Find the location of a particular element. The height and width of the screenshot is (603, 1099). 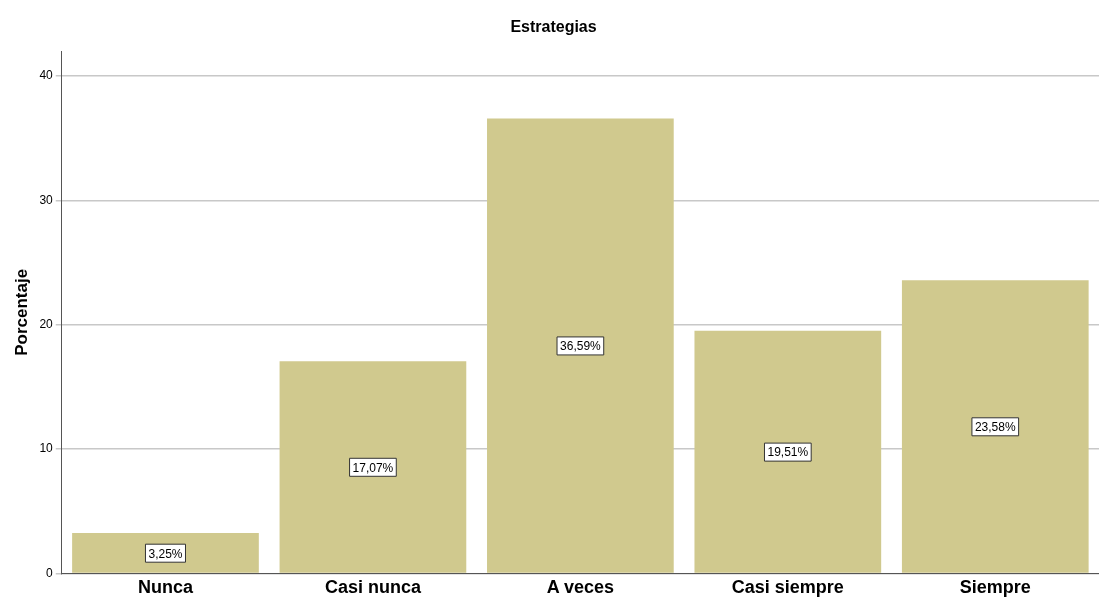

x-tick-label: Siempre is located at coordinates (995, 587).